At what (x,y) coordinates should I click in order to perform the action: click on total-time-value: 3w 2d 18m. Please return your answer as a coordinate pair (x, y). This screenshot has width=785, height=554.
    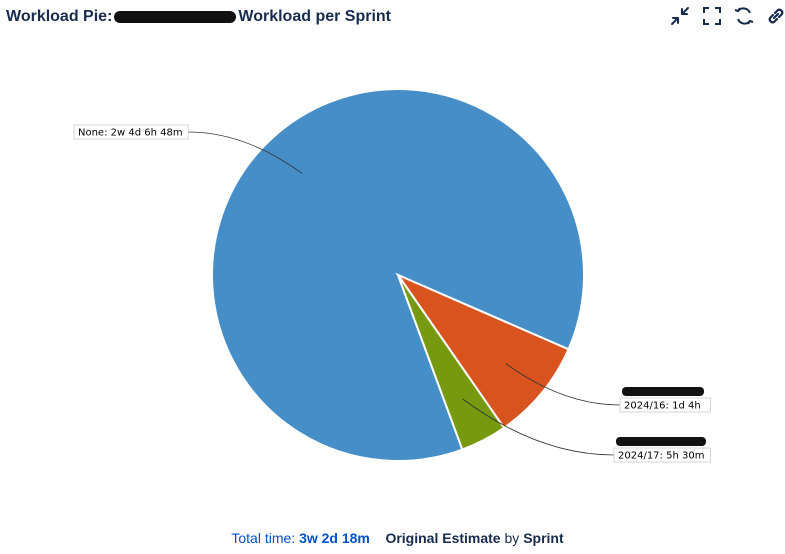
    Looking at the image, I should click on (334, 538).